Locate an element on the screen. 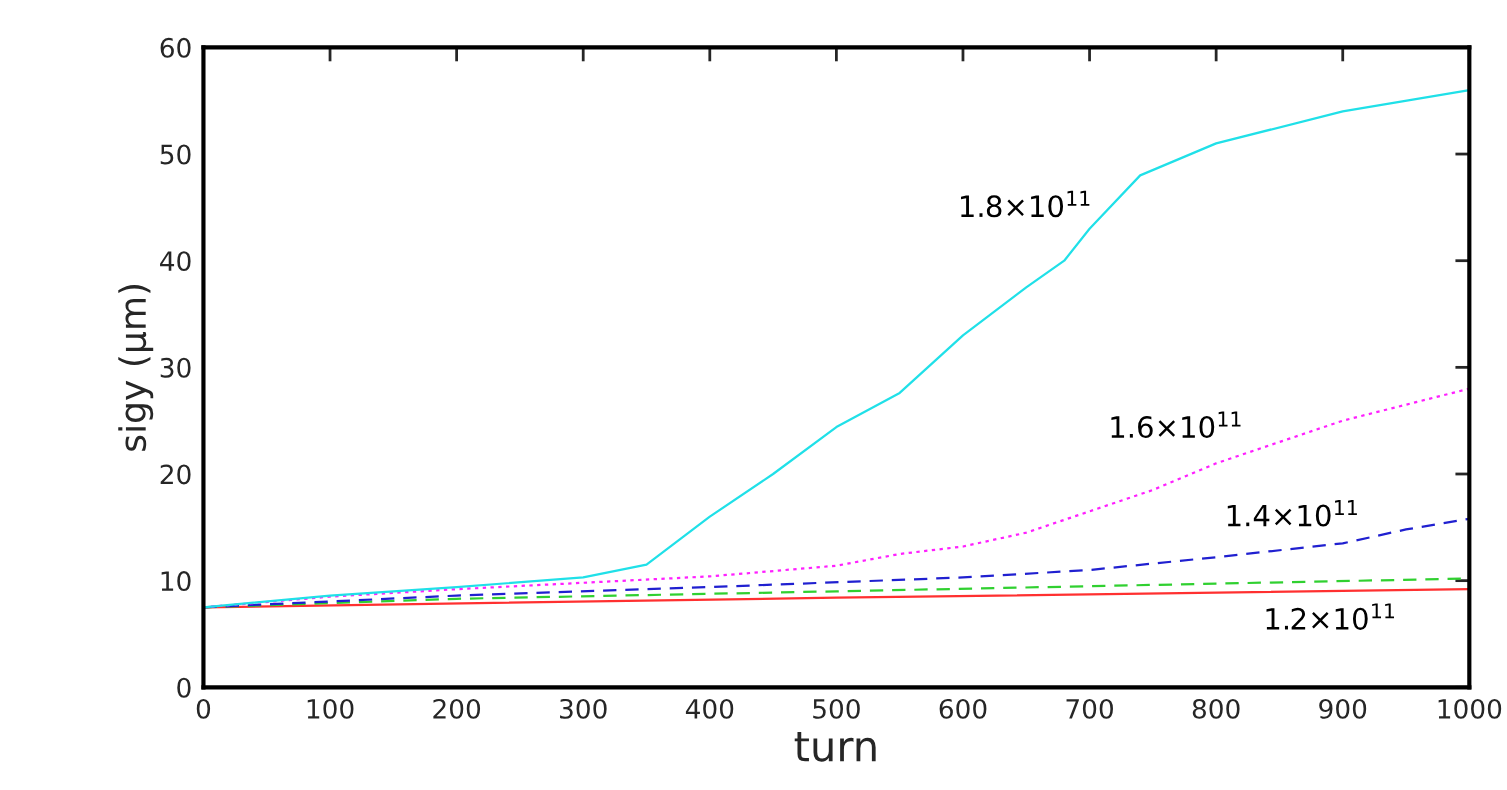 Image resolution: width=1507 pixels, height=790 pixels. x-tick-label: 800 is located at coordinates (1216, 708).